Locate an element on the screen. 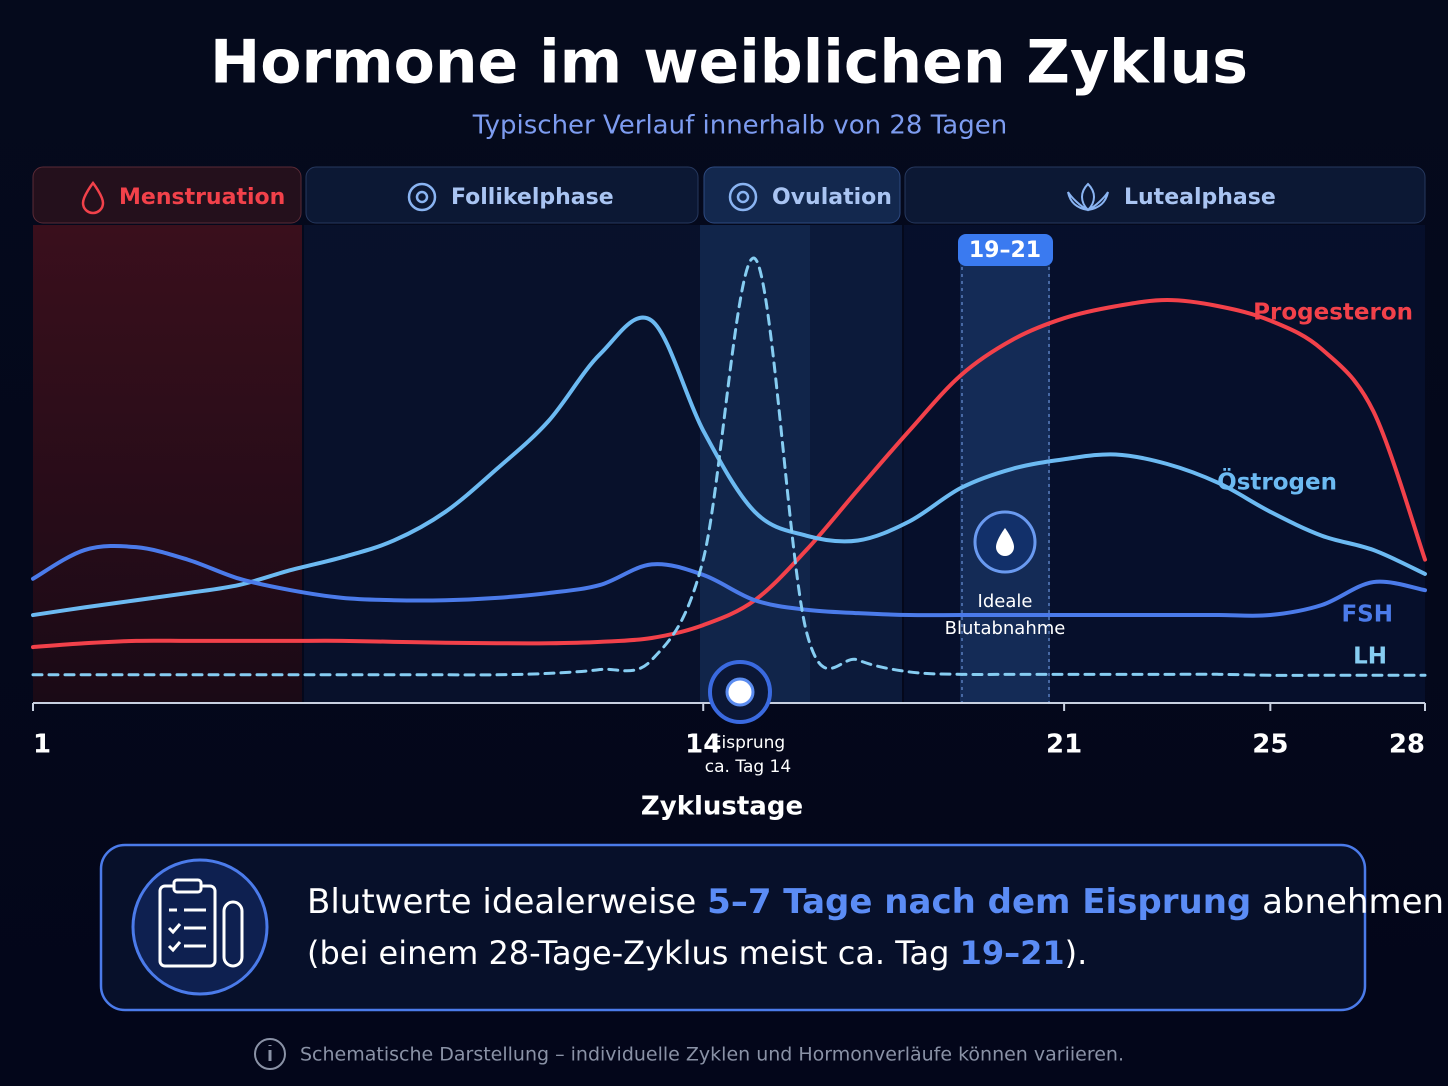 This screenshot has width=1448, height=1086. callout-text: (bei einem 28-Tage-Zyklus meist ca. Tag is located at coordinates (633, 953).